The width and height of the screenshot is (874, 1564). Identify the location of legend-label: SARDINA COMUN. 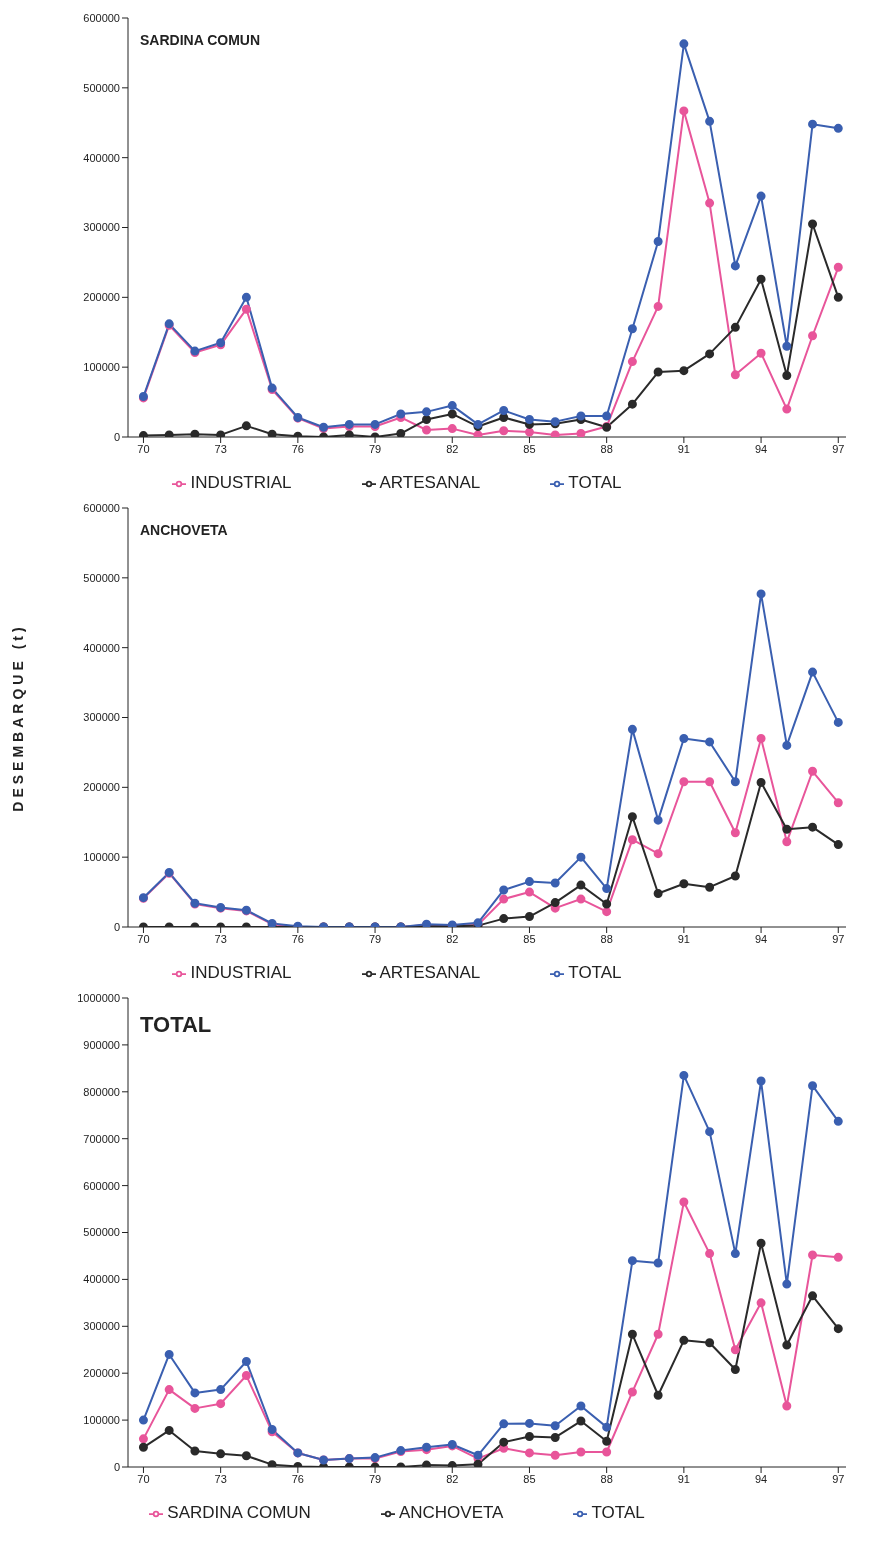
(239, 1512).